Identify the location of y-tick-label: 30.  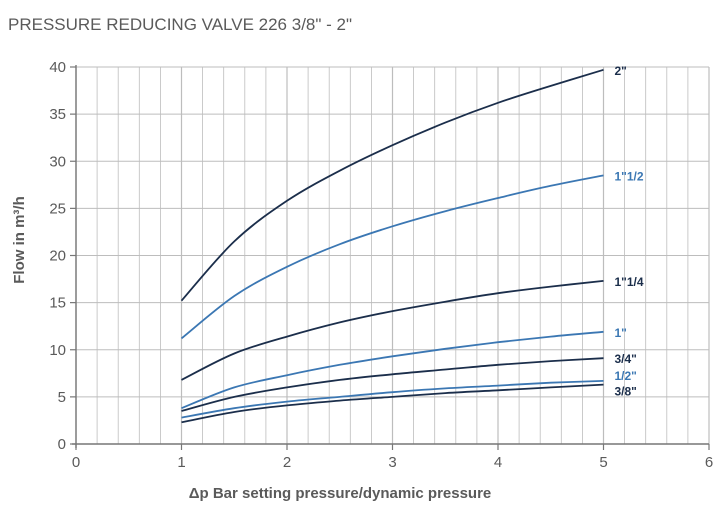
(57, 161).